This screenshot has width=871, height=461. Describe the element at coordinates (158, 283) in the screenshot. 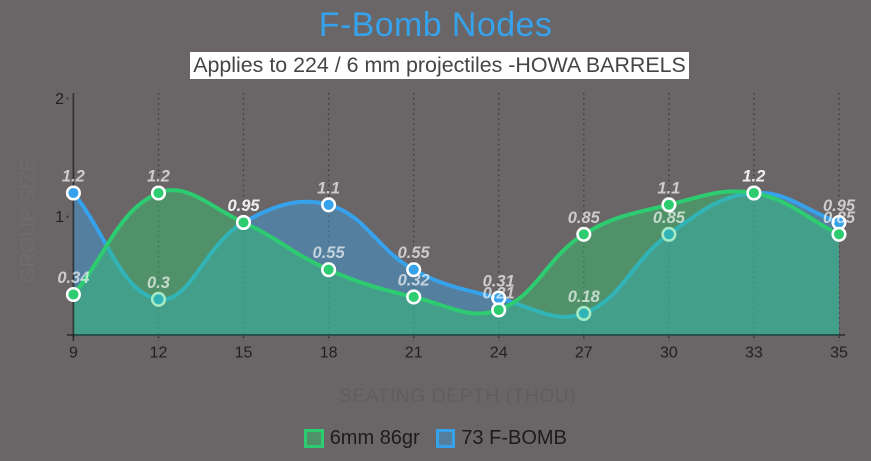

I see `svg-text: 0.3` at that location.